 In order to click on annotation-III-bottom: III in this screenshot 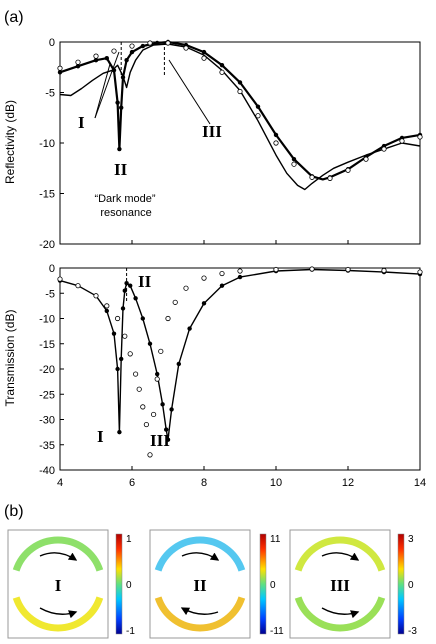, I will do `click(160, 440)`.